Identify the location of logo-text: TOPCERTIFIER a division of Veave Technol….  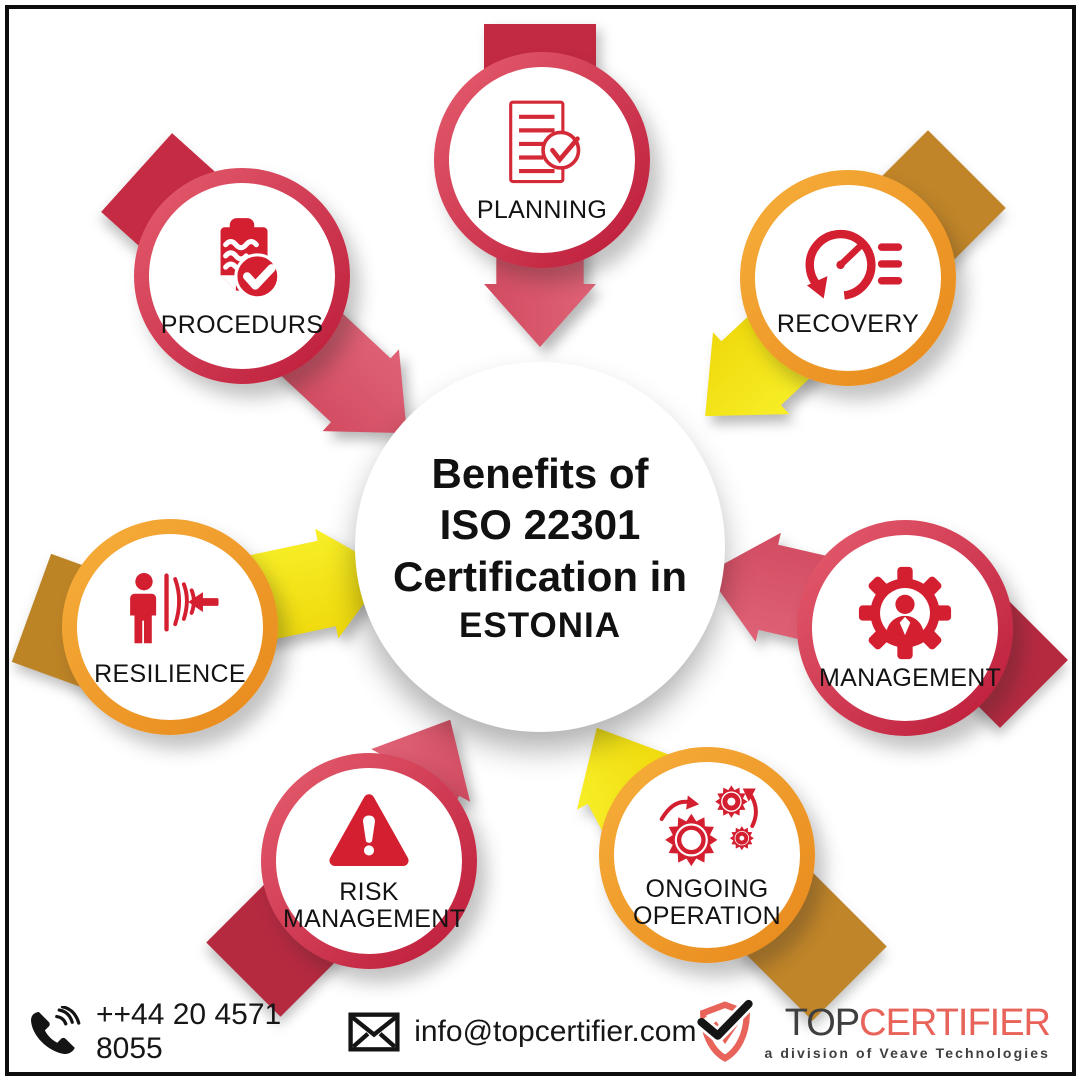
(907, 1031).